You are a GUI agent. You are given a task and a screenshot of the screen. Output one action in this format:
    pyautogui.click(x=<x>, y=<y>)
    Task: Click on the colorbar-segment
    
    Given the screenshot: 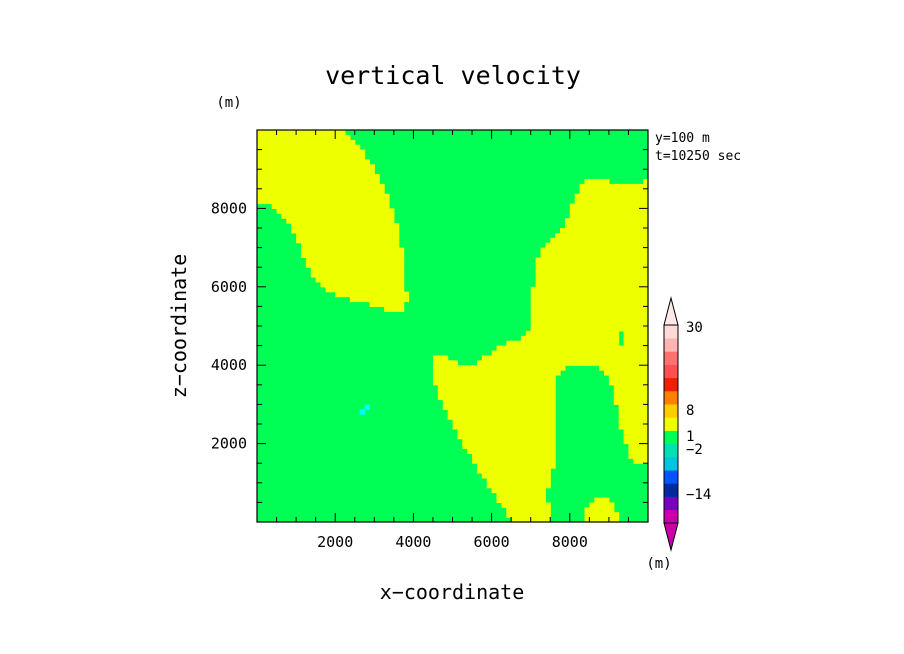 What is the action you would take?
    pyautogui.click(x=671, y=516)
    